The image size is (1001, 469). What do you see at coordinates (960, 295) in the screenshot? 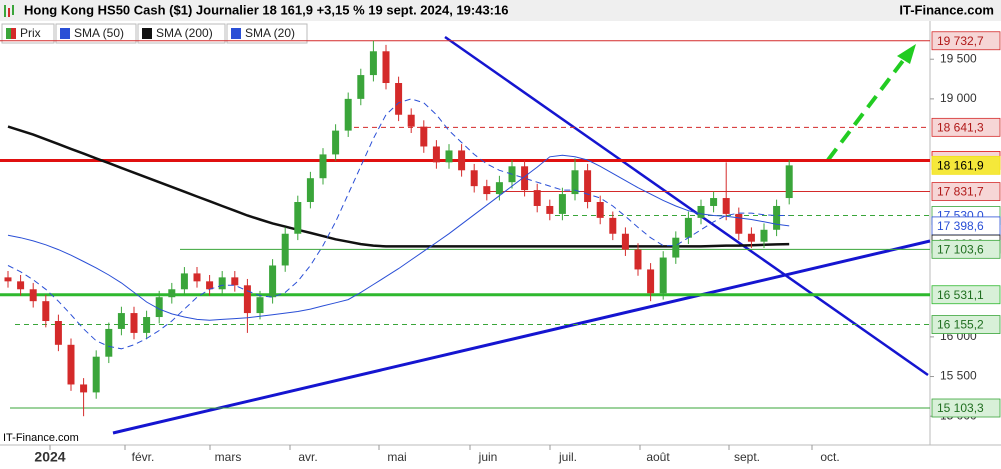
I see `level-label: 16 531,1` at bounding box center [960, 295].